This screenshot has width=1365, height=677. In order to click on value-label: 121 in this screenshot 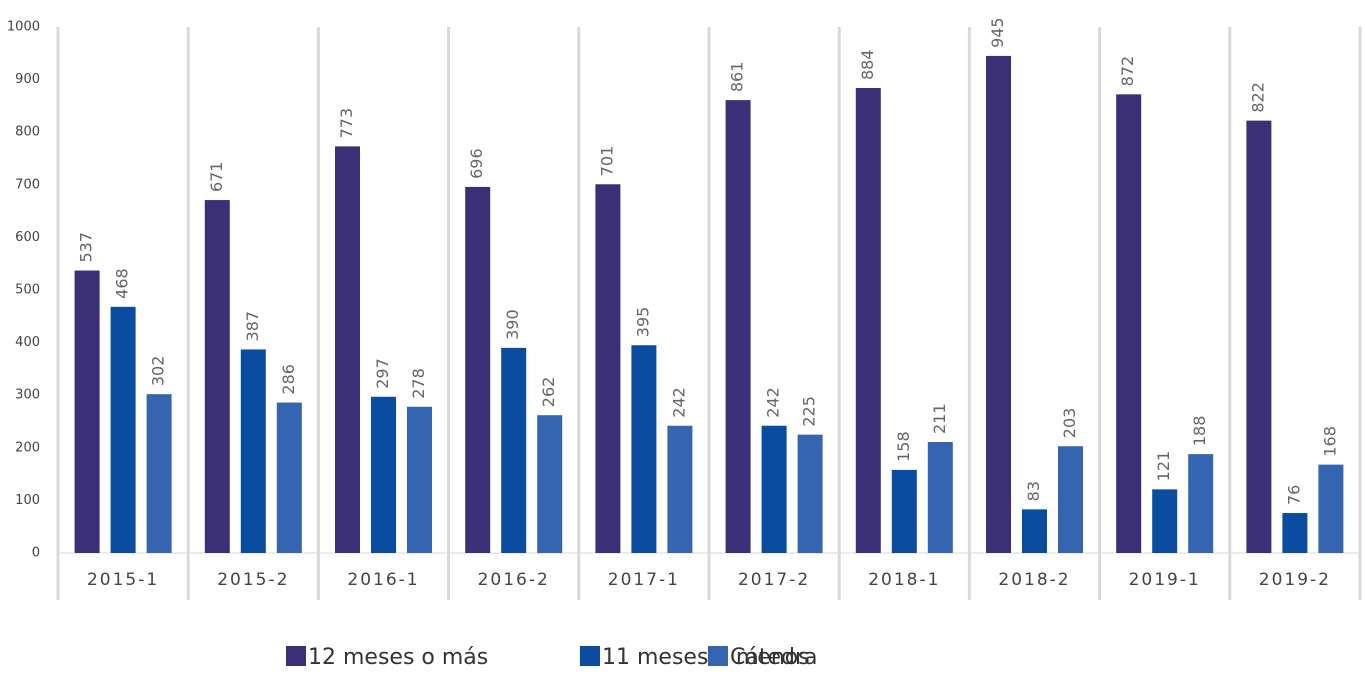, I will do `click(1163, 466)`.